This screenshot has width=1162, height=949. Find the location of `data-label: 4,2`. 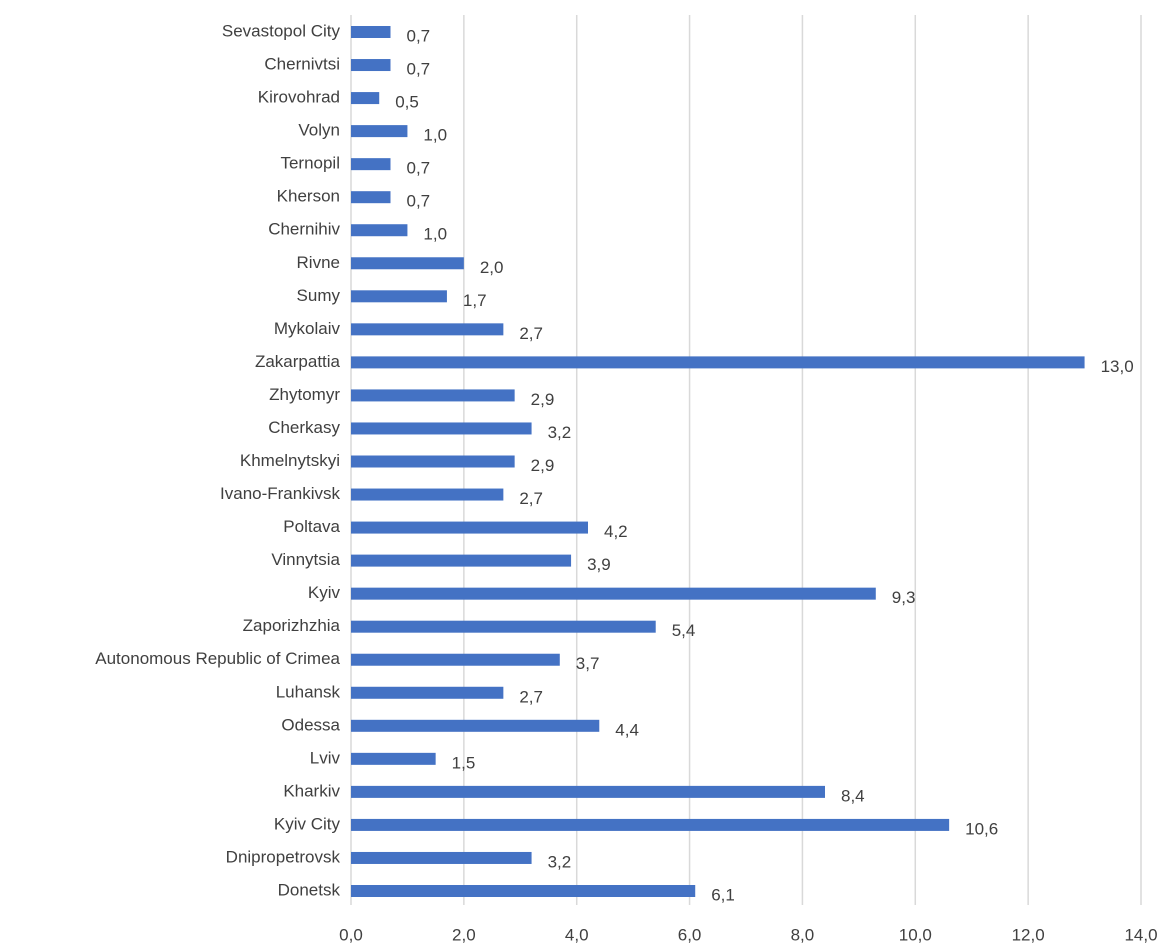

data-label: 4,2 is located at coordinates (616, 531).